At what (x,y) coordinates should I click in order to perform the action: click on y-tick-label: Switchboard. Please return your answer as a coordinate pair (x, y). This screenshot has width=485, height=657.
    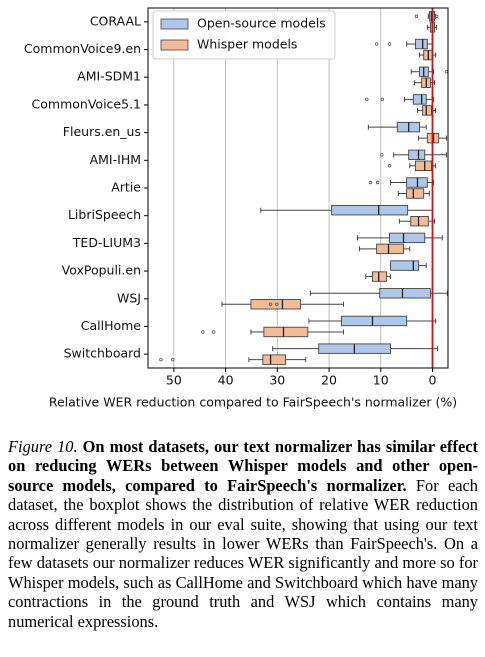
    Looking at the image, I should click on (102, 353).